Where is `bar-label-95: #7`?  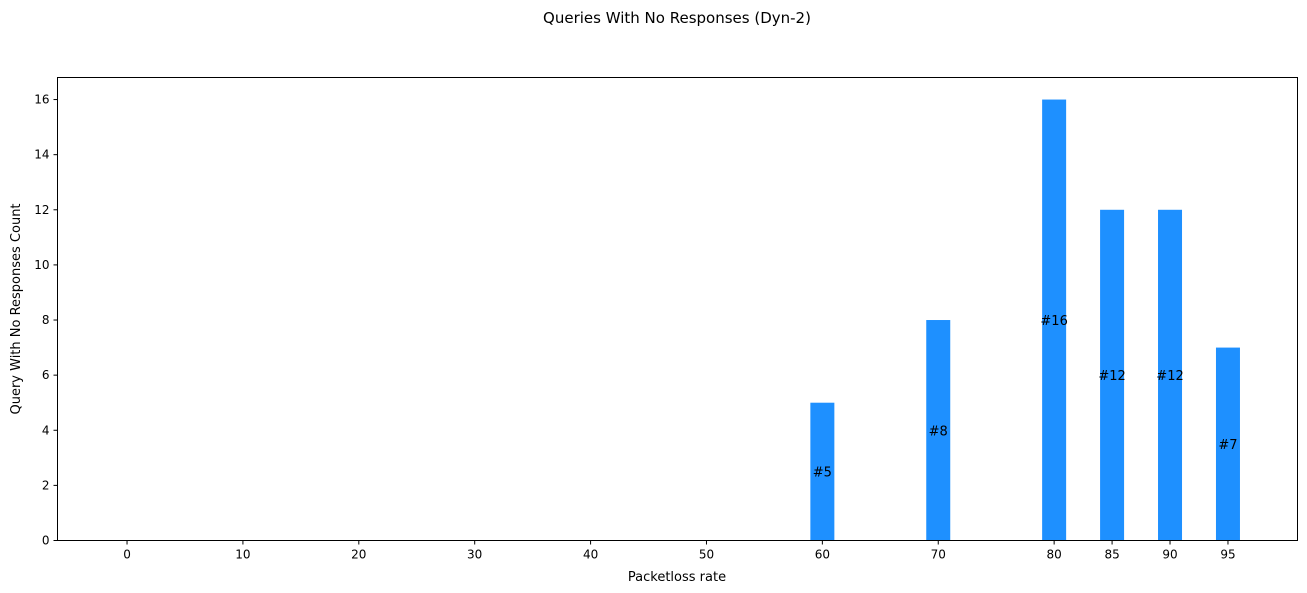 bar-label-95: #7 is located at coordinates (1227, 445).